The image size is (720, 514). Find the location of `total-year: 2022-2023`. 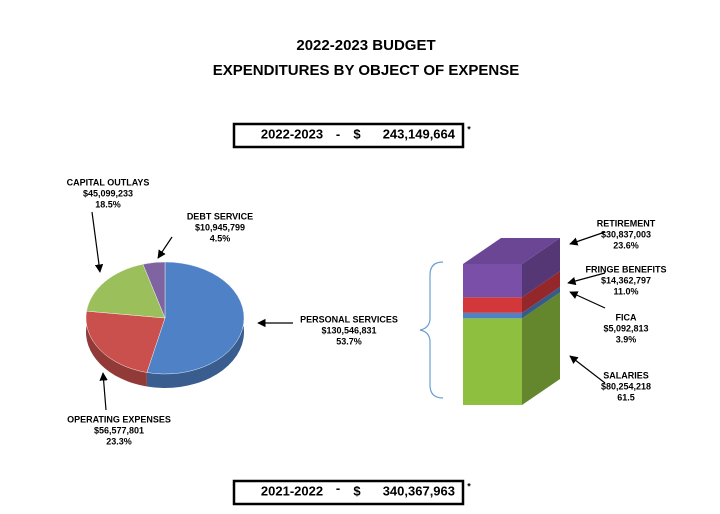

total-year: 2022-2023 is located at coordinates (292, 133).